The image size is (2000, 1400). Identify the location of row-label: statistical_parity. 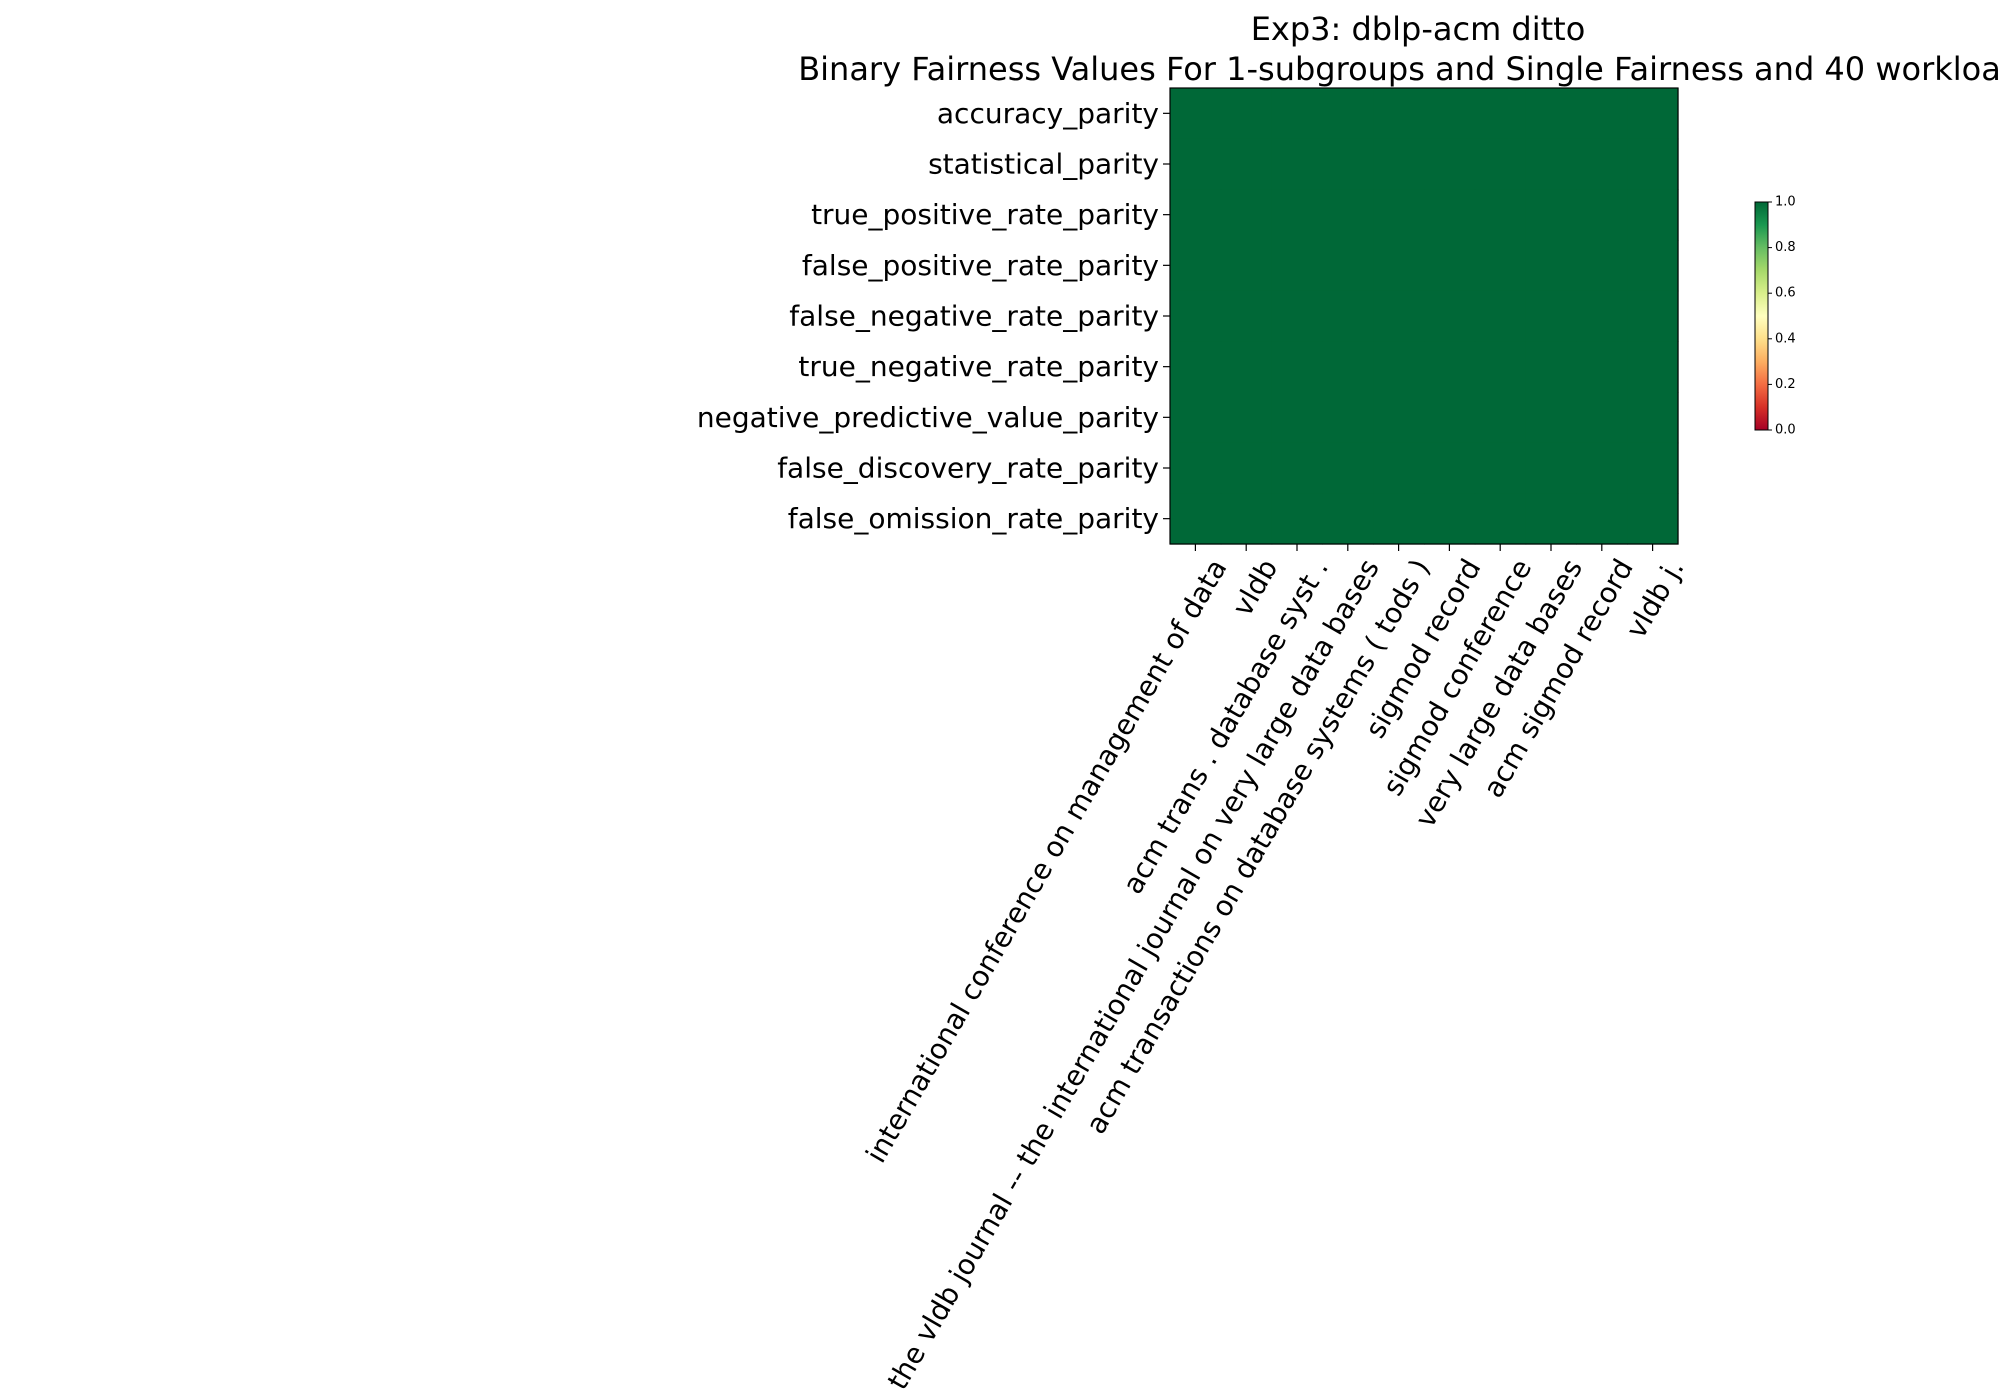
(1043, 164).